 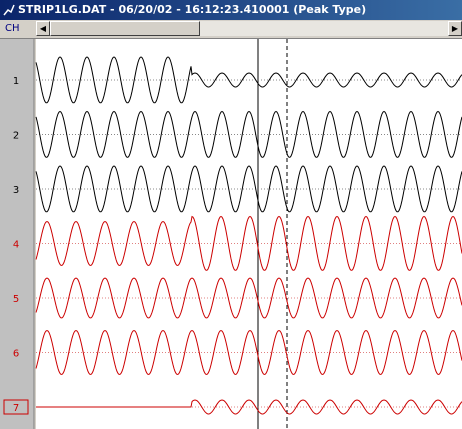 I want to click on selected-channel-box, so click(x=16, y=407).